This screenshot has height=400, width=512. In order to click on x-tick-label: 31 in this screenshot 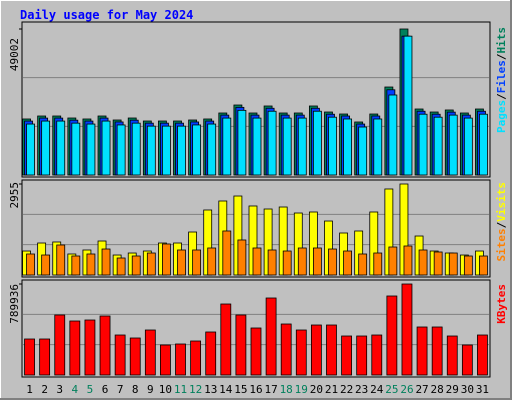, I will do `click(482, 389)`.